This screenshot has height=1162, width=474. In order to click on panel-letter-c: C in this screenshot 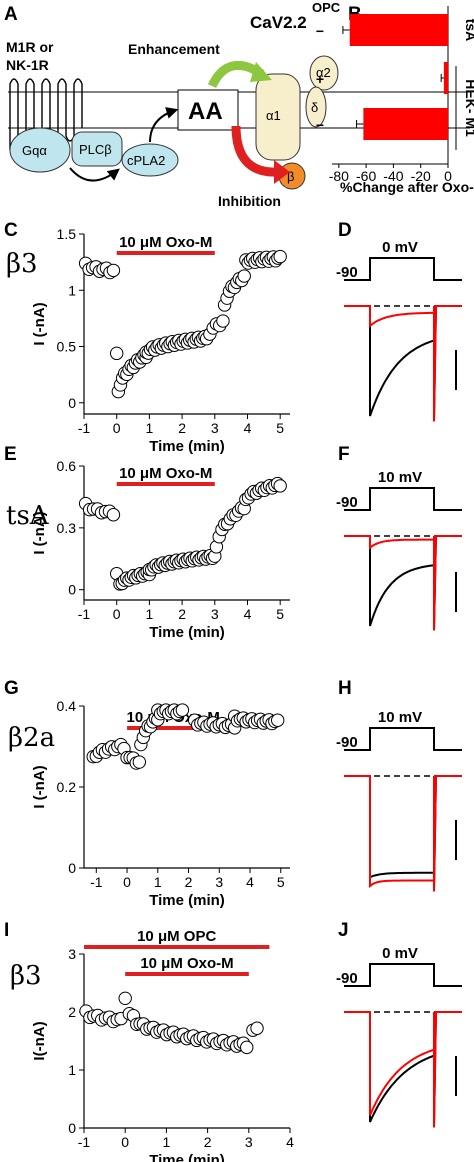, I will do `click(11, 230)`.